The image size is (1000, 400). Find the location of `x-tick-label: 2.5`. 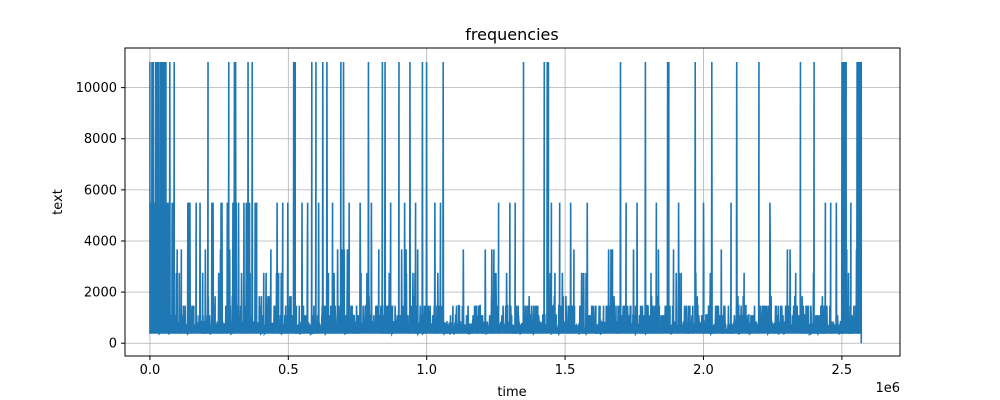

x-tick-label: 2.5 is located at coordinates (842, 370).